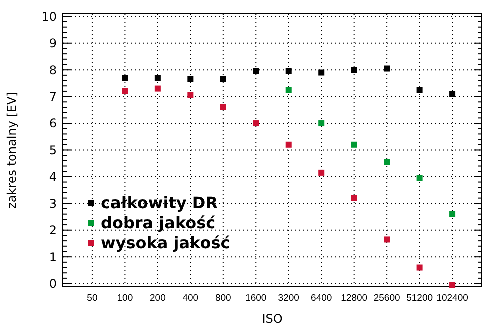 Image resolution: width=494 pixels, height=331 pixels. Describe the element at coordinates (53, 150) in the screenshot. I see `y-tick-label: 5` at that location.